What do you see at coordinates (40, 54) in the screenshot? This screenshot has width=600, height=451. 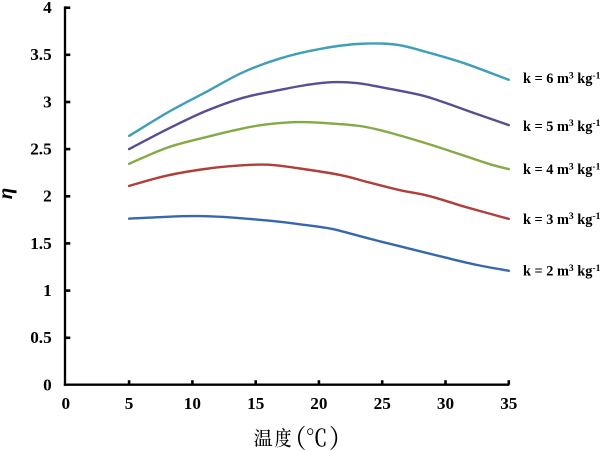 I see `svg-text: 3.5` at bounding box center [40, 54].